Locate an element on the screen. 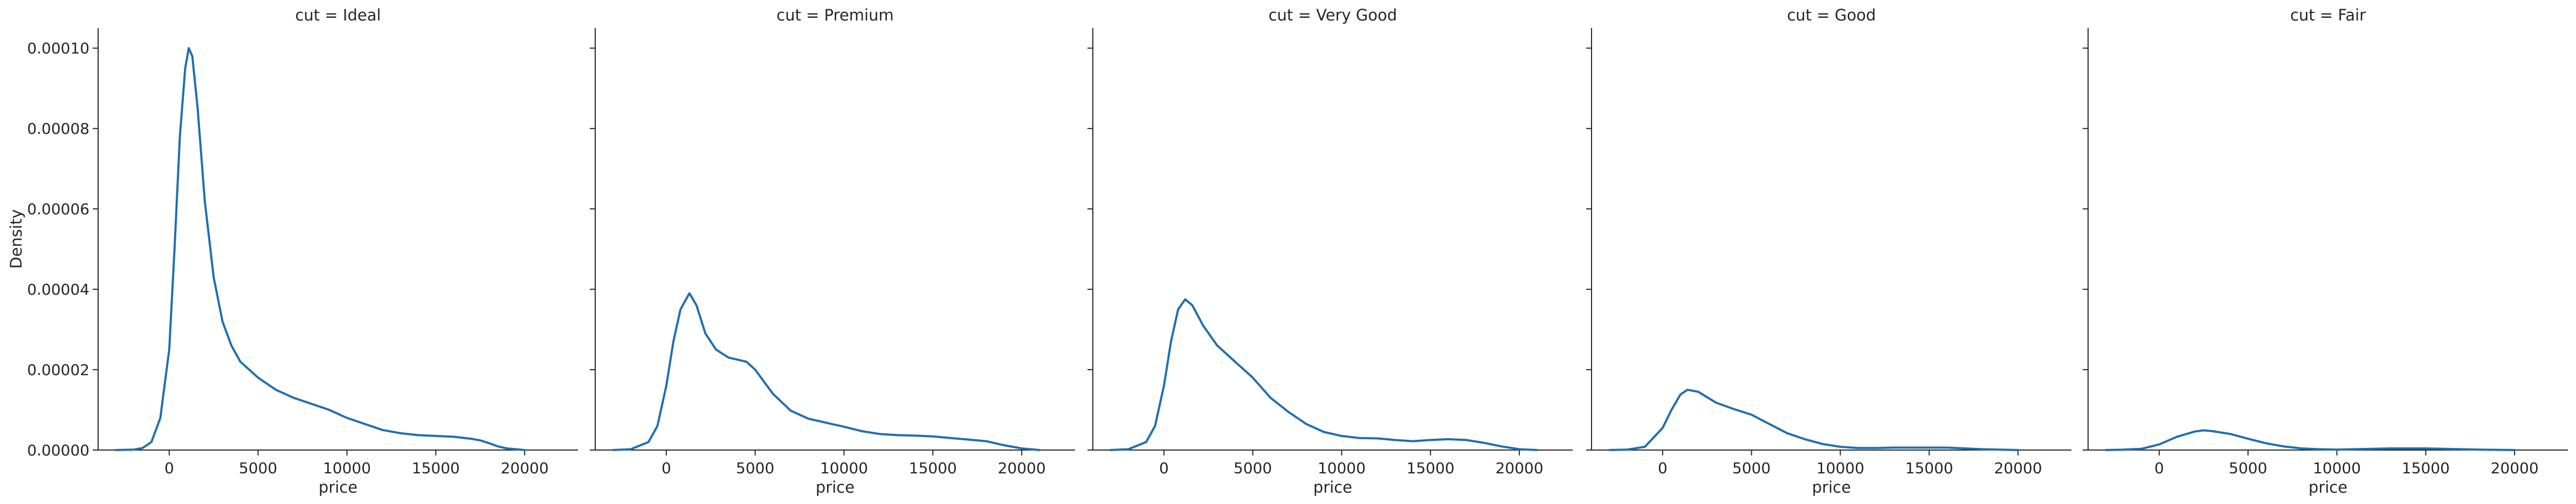  y-tick-label: 0.00006 is located at coordinates (58, 209).